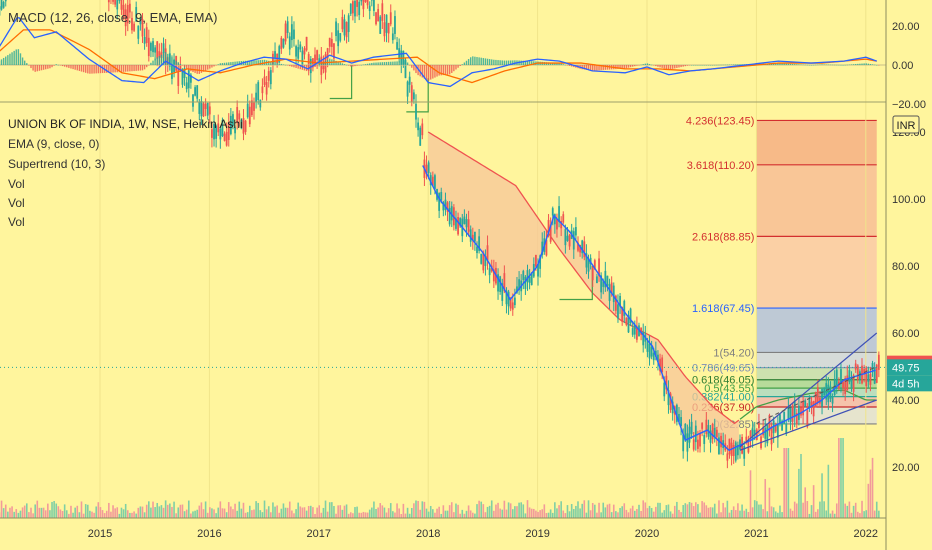  I want to click on currency-badge, so click(906, 124).